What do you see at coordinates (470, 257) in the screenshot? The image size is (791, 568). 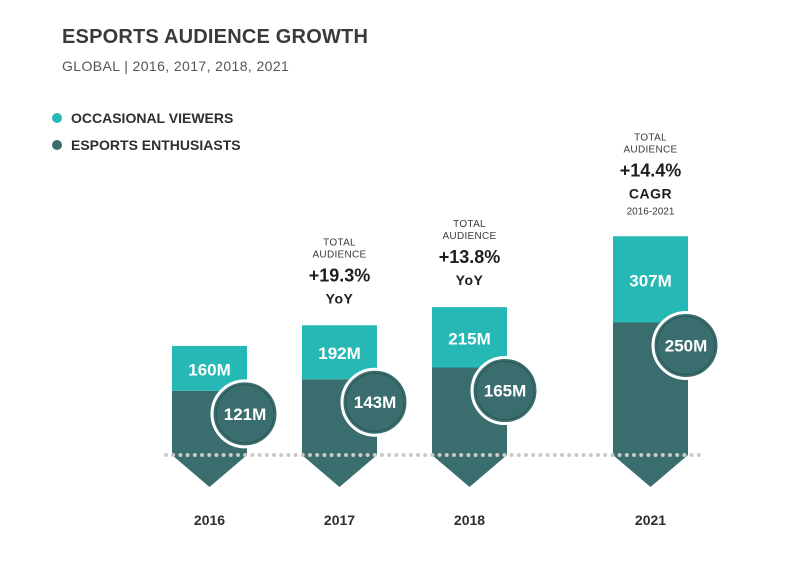 I see `annotation-value-2018: +13.8%` at bounding box center [470, 257].